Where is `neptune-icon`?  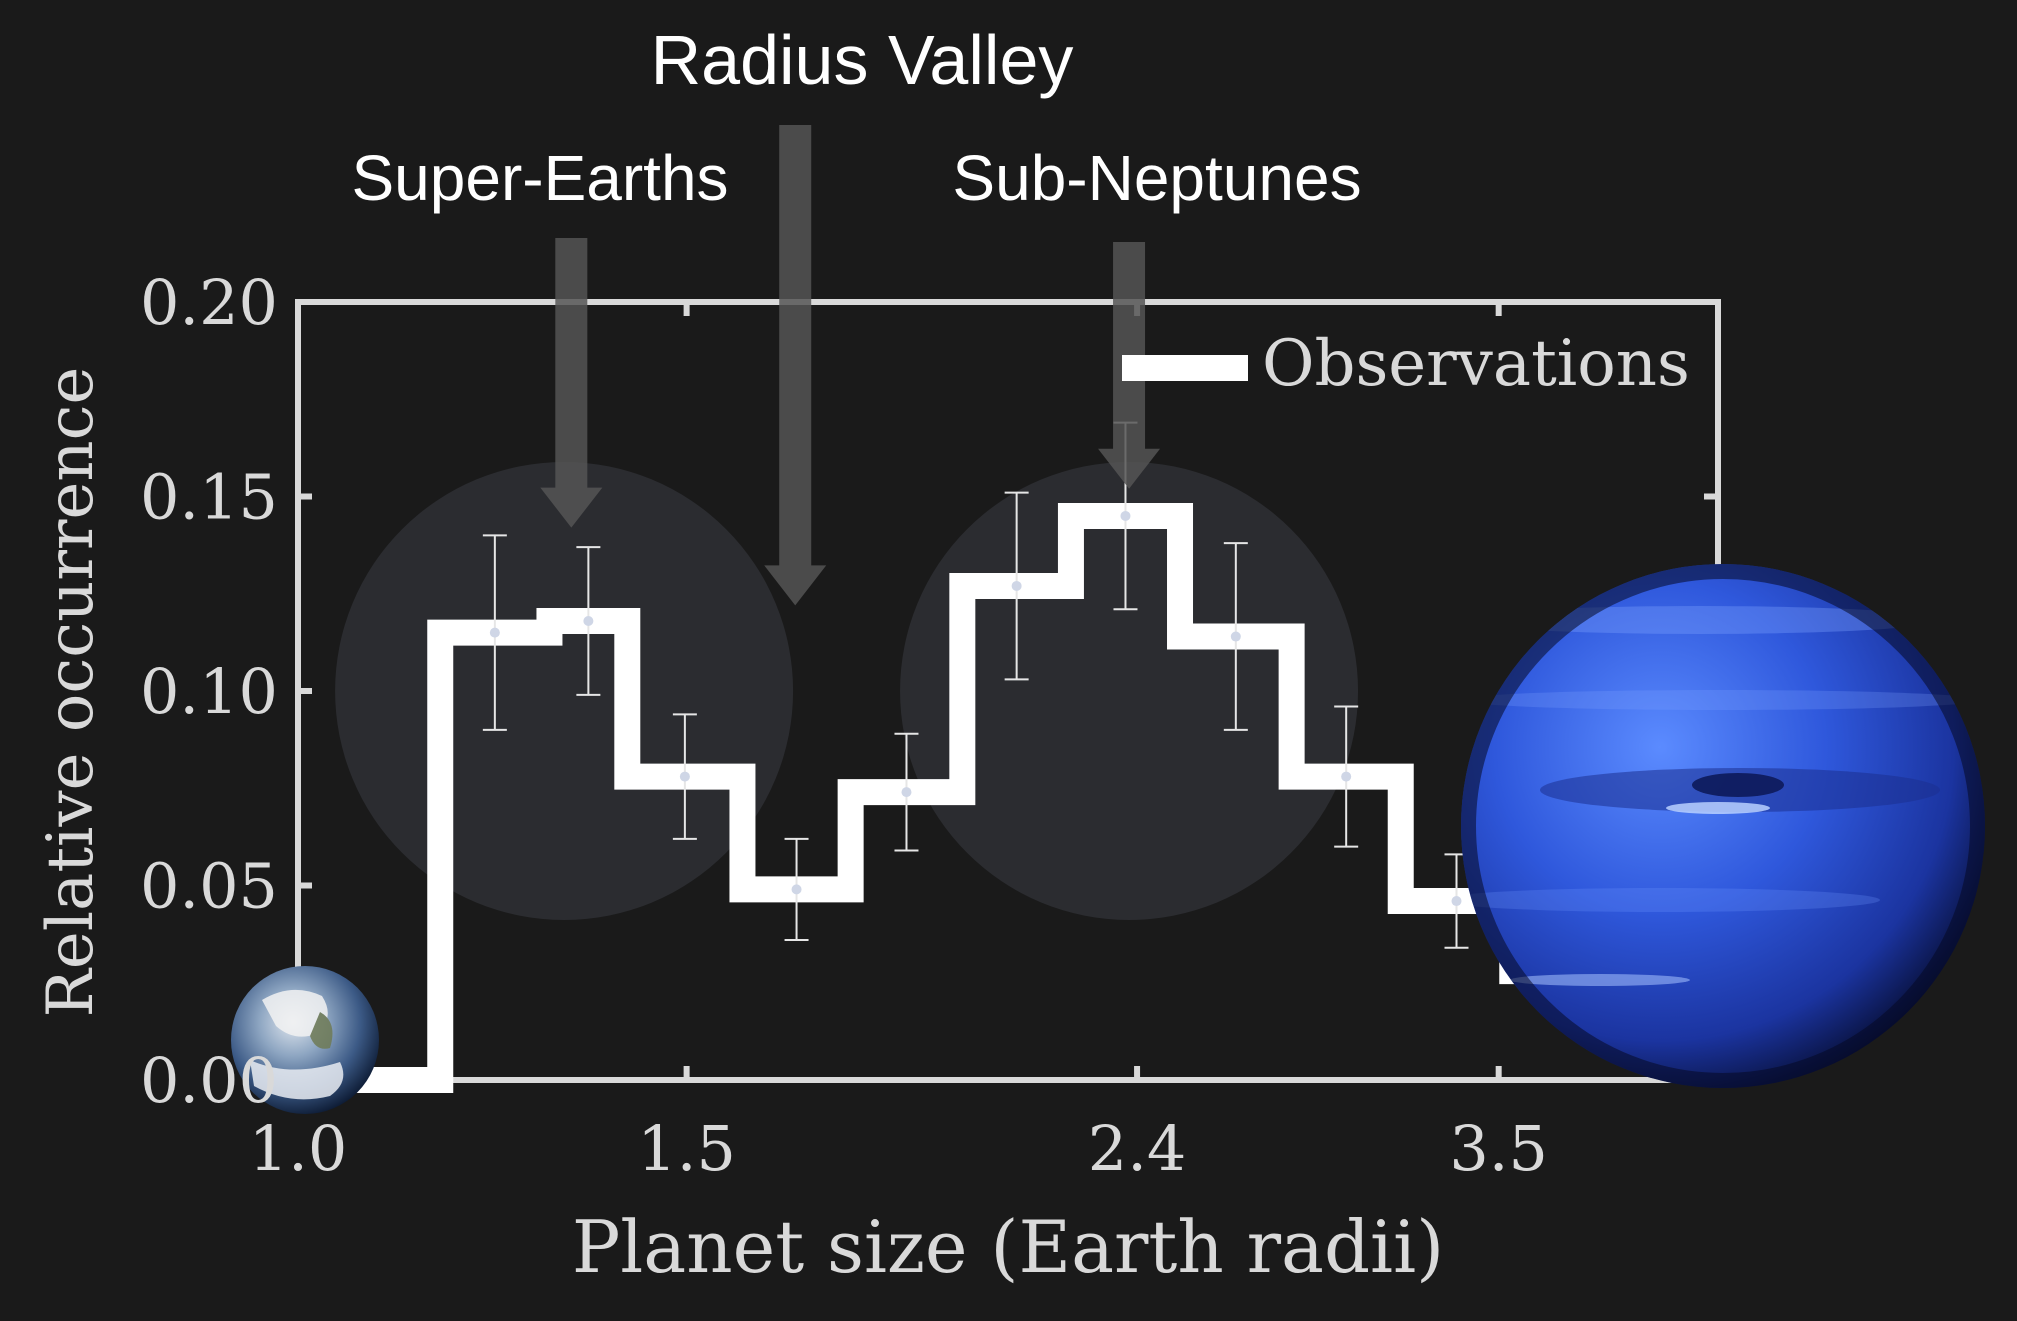
neptune-icon is located at coordinates (1723, 826).